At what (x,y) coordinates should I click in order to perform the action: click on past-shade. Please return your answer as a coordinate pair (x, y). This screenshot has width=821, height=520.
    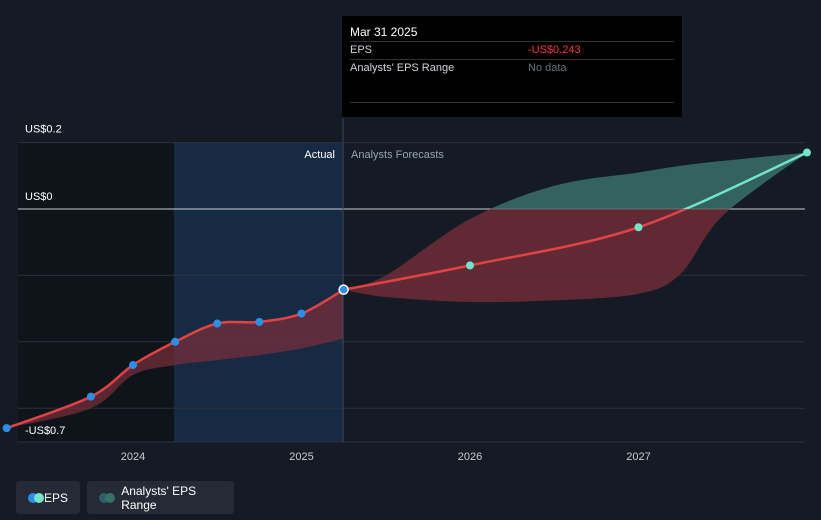
    Looking at the image, I should click on (96, 292).